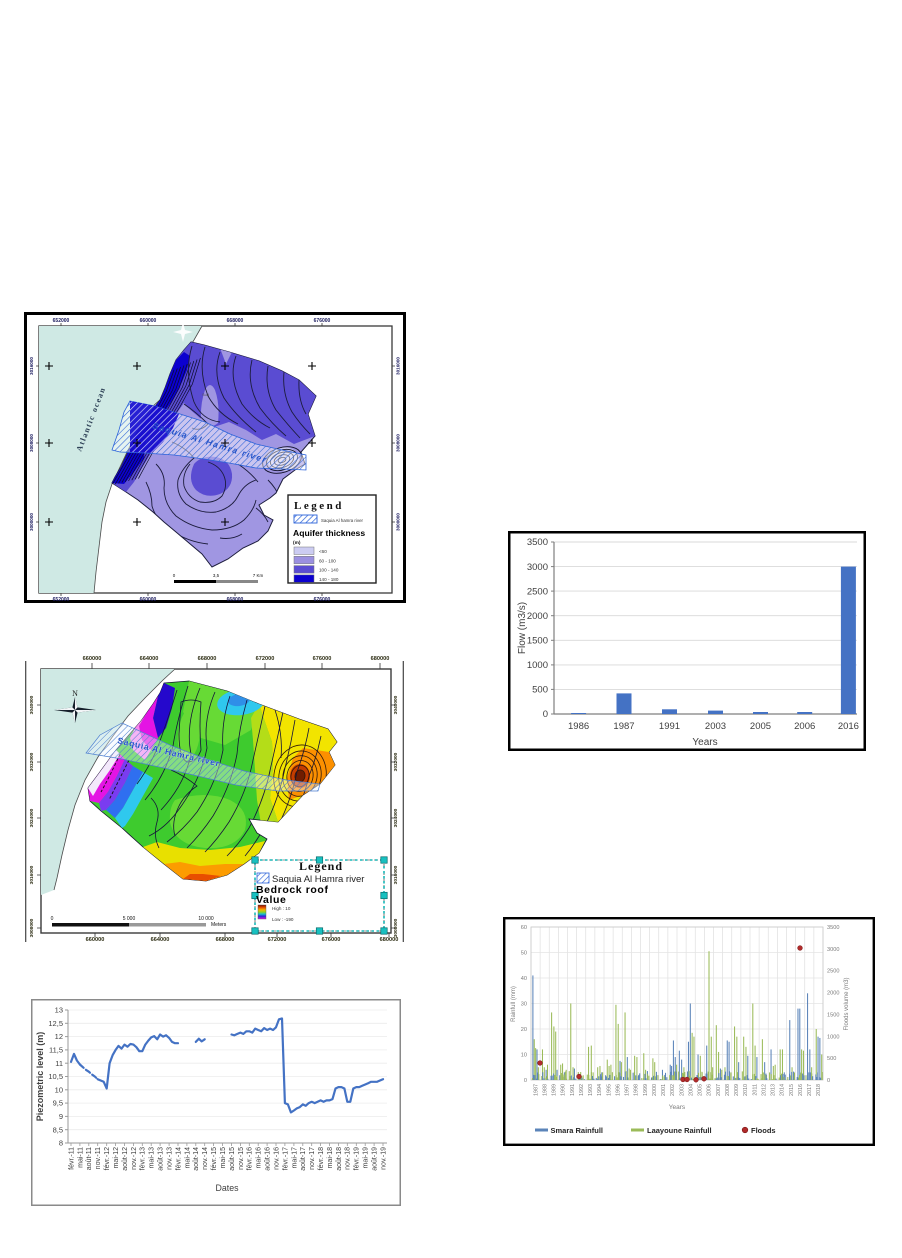 The width and height of the screenshot is (902, 1258). What do you see at coordinates (241, 1158) in the screenshot?
I see `svg-text: nov.-15` at bounding box center [241, 1158].